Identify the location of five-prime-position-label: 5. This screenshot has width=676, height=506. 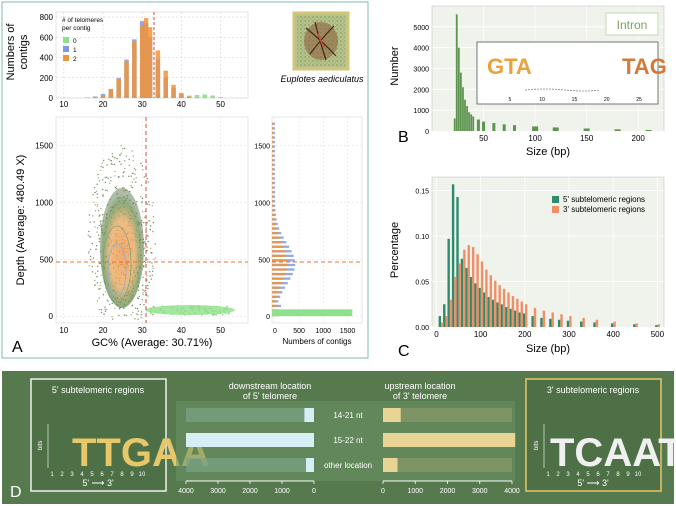
(92, 475).